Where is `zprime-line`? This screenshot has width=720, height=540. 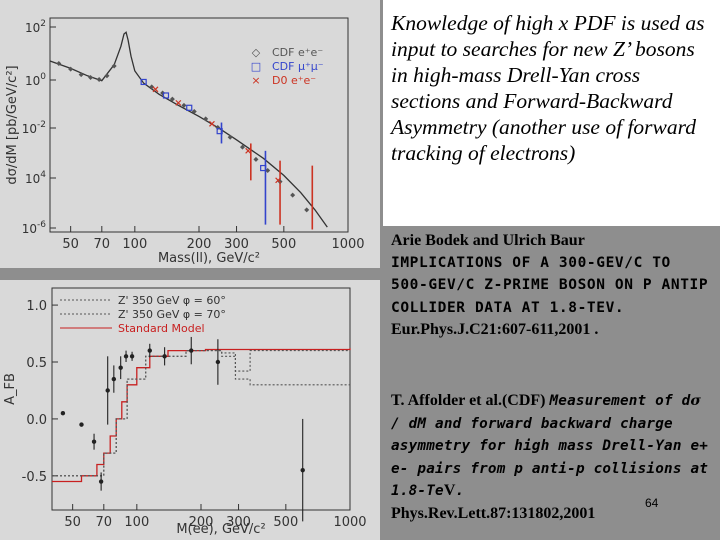
zprime-line is located at coordinates (201, 413).